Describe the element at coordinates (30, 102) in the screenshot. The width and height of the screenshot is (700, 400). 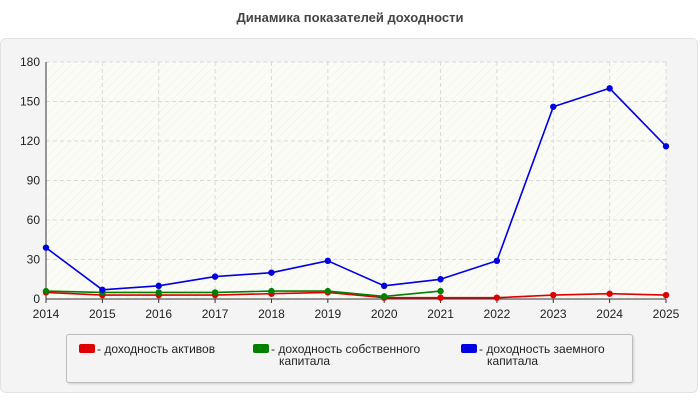
I see `y-tick-label: 150` at that location.